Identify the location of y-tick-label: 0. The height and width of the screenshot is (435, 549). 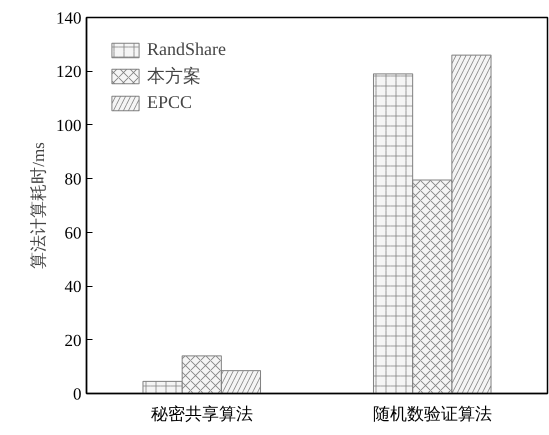
(77, 394).